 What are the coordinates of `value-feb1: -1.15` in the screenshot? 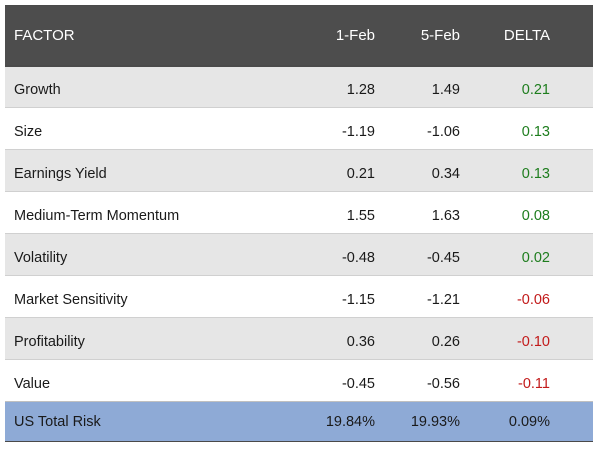 It's located at (358, 299).